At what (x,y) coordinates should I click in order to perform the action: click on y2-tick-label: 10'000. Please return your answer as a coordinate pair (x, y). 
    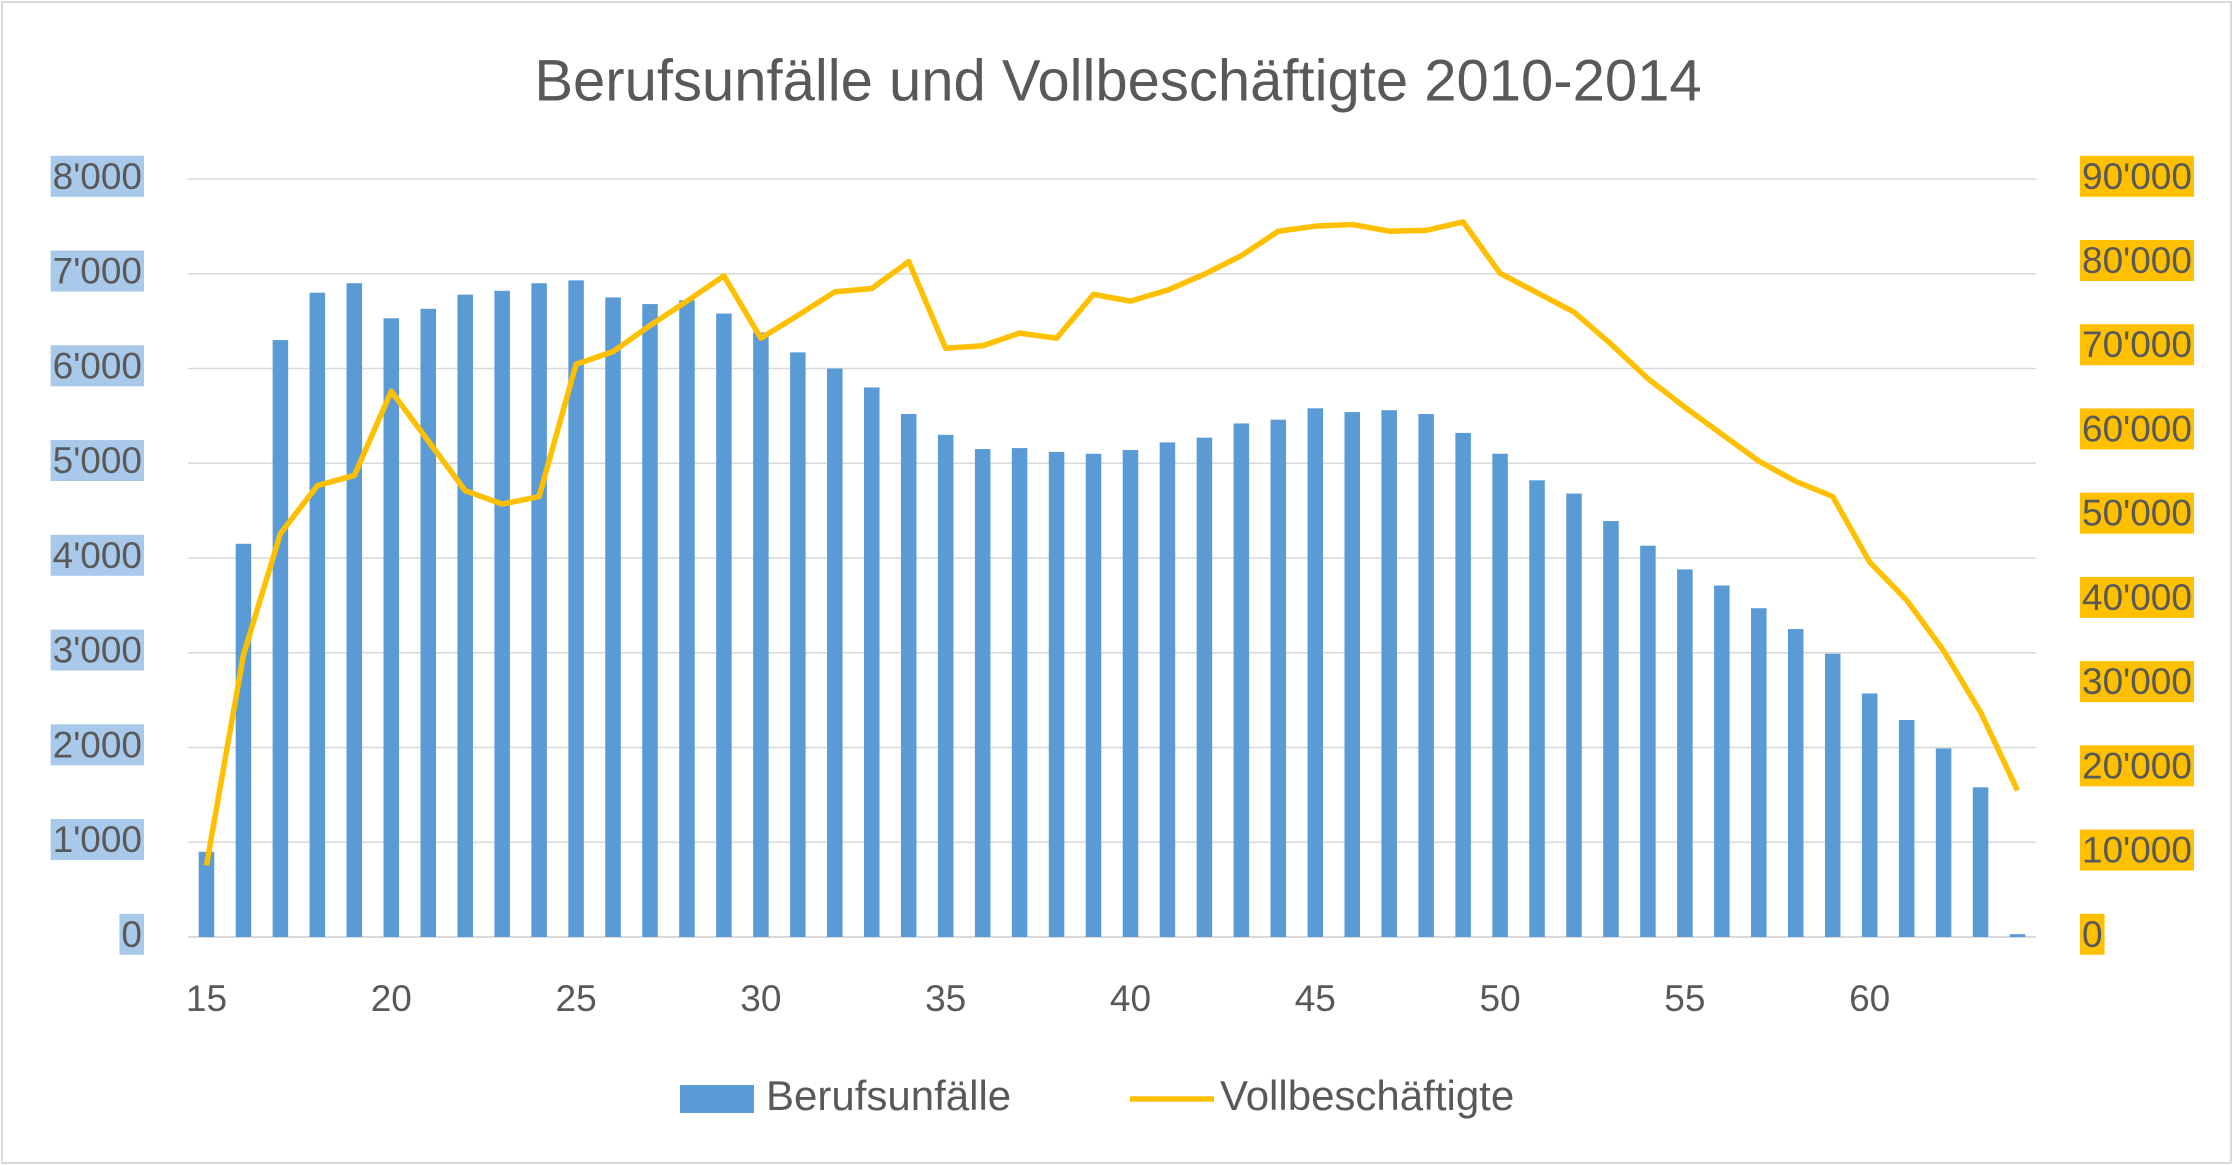
    Looking at the image, I should click on (2137, 850).